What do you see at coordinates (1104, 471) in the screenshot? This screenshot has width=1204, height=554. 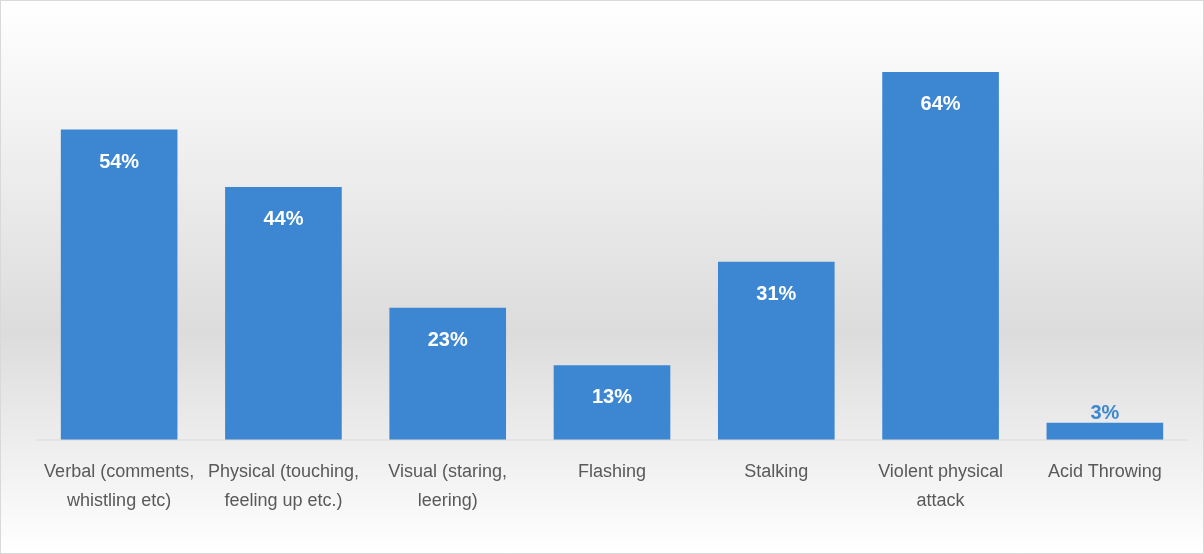 I see `x-tick-label: Acid Throwing` at bounding box center [1104, 471].